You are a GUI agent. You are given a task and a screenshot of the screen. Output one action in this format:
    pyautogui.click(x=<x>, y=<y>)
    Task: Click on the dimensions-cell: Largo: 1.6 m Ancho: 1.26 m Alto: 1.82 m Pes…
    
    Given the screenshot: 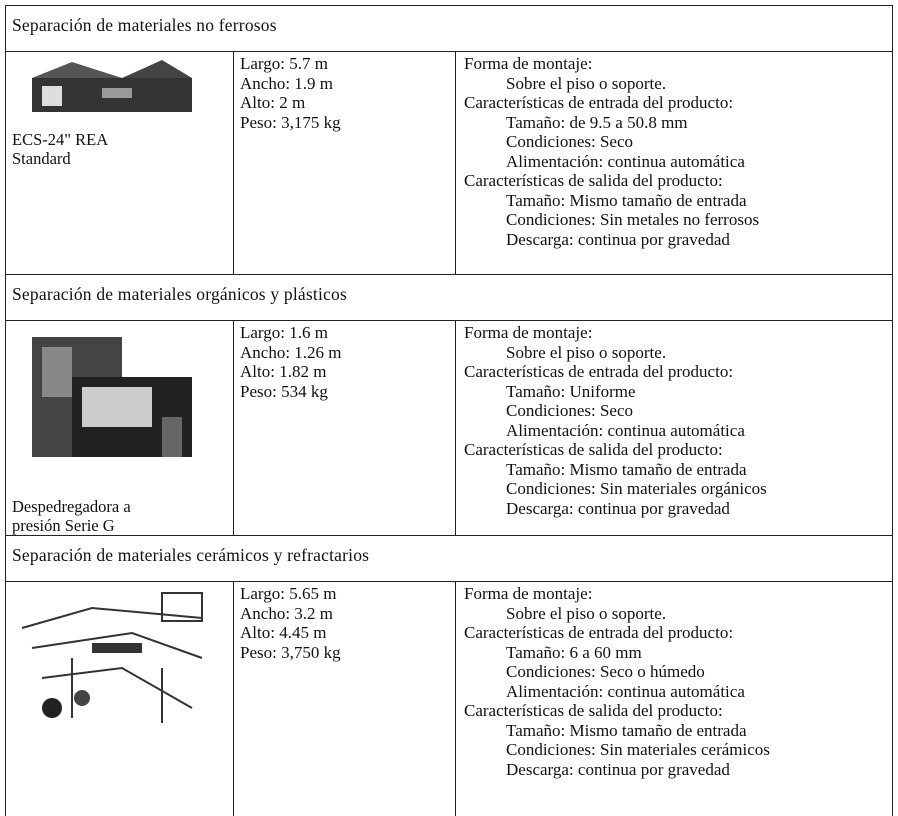 What is the action you would take?
    pyautogui.click(x=344, y=428)
    